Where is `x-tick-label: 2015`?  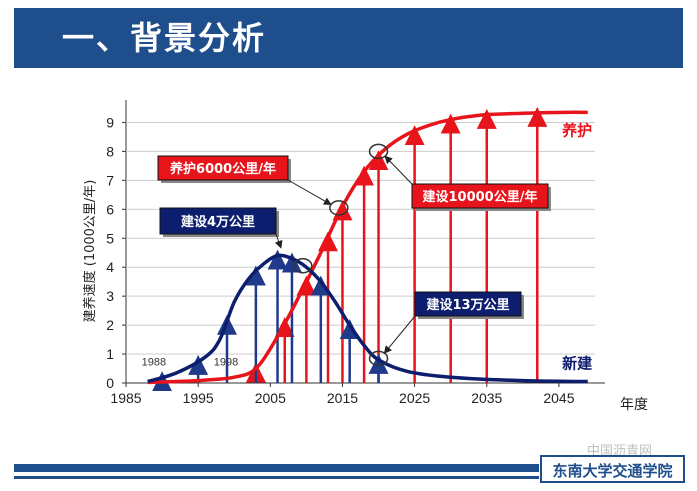
x-tick-label: 2015 is located at coordinates (342, 398).